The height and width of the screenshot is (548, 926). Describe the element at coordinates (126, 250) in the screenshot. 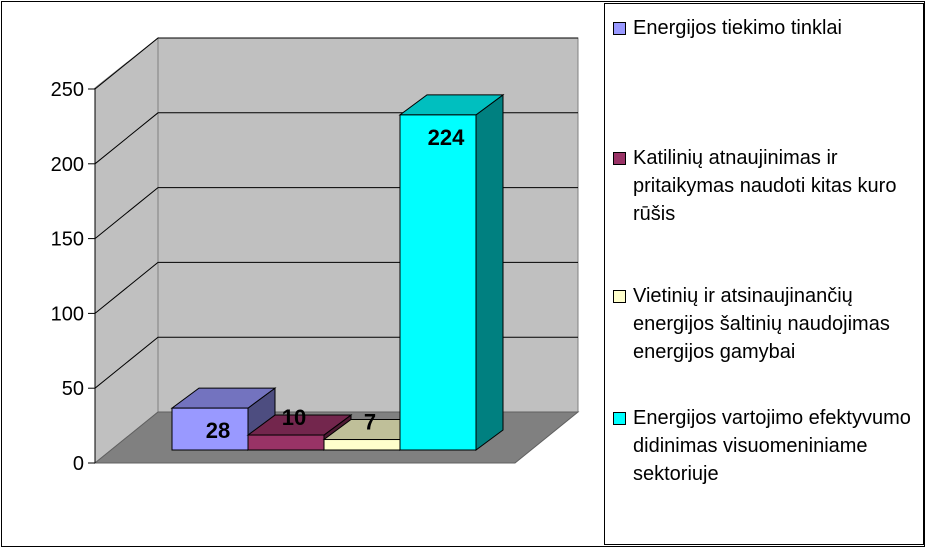

I see `side-wall` at that location.